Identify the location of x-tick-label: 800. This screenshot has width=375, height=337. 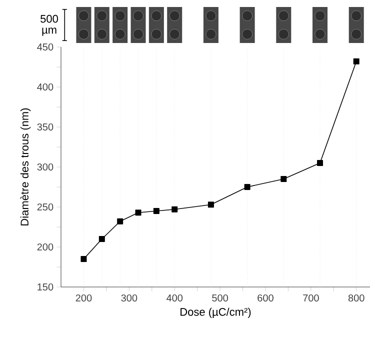
(356, 298).